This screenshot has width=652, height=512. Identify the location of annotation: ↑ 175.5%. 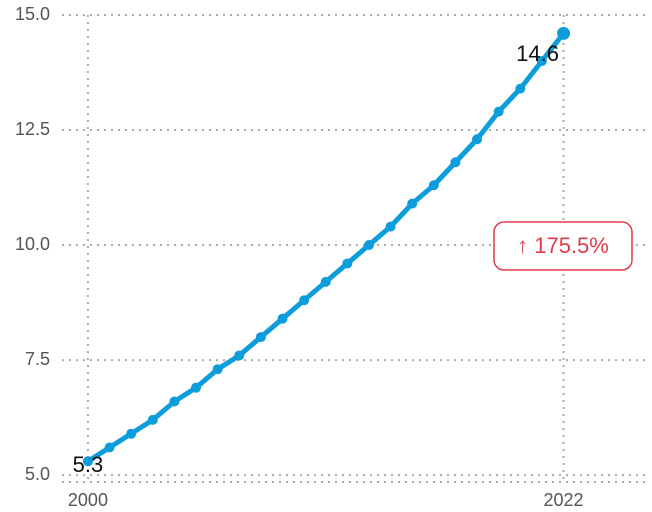
(563, 245).